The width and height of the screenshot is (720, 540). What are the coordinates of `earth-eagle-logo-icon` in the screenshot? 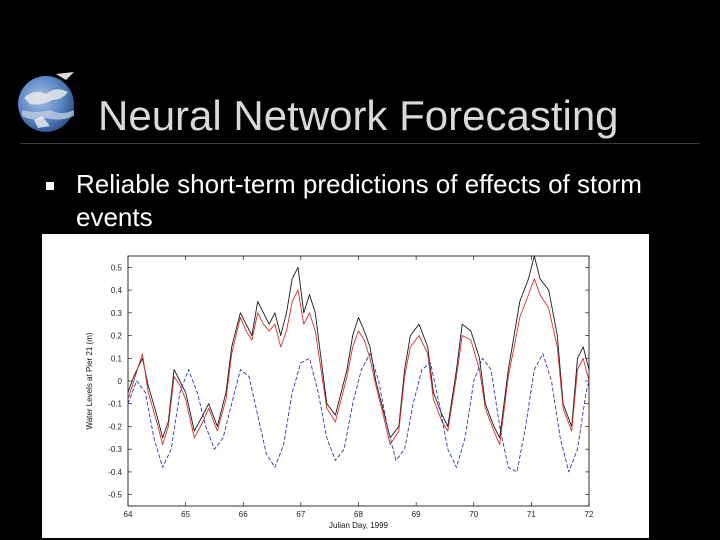 It's located at (47, 102).